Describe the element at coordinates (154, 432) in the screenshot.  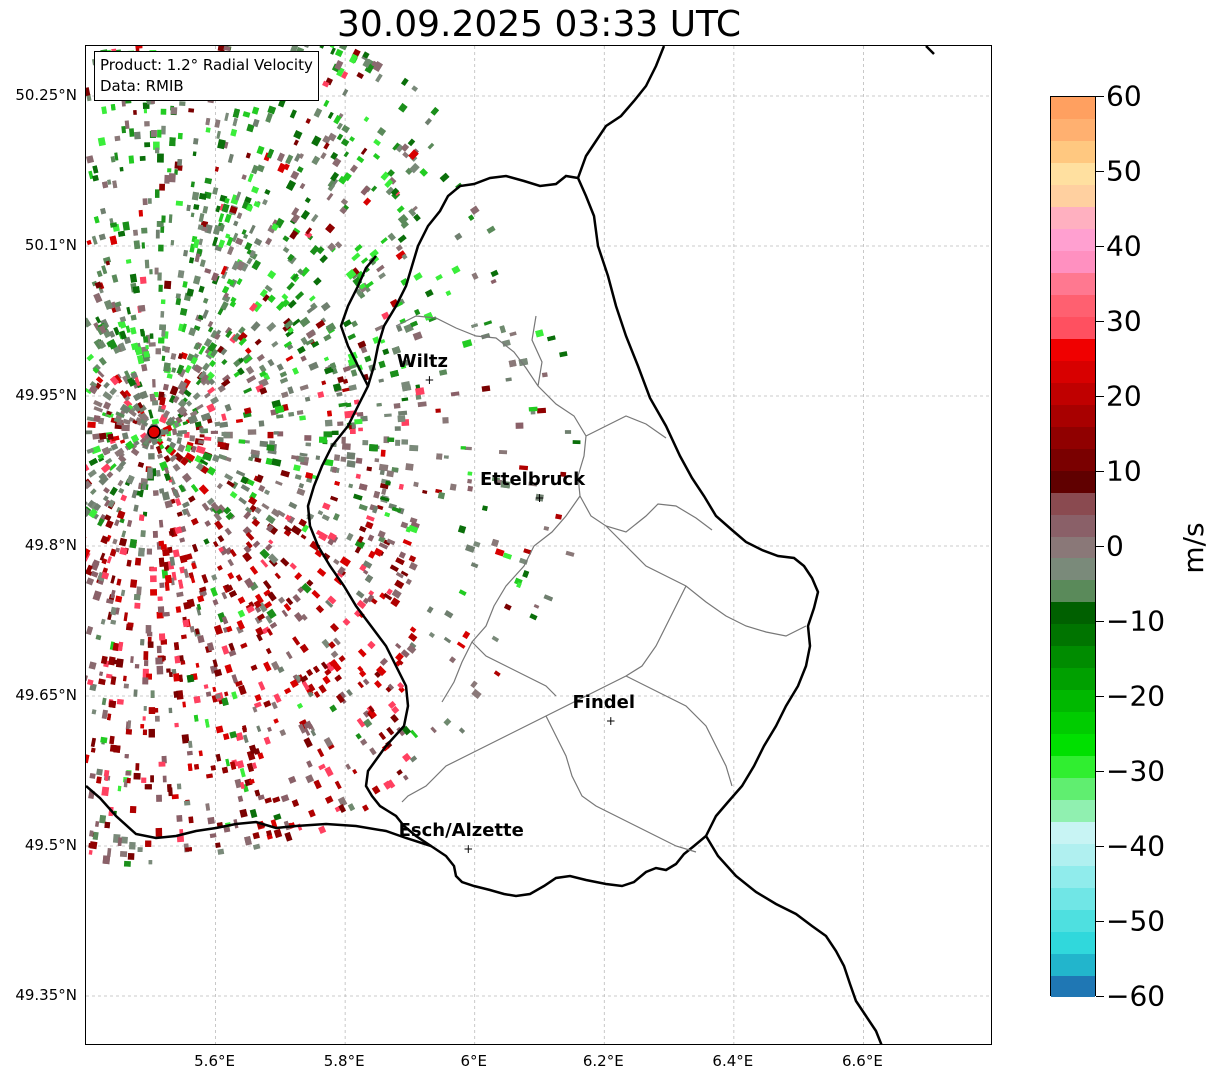
I see `radar-site-marker` at that location.